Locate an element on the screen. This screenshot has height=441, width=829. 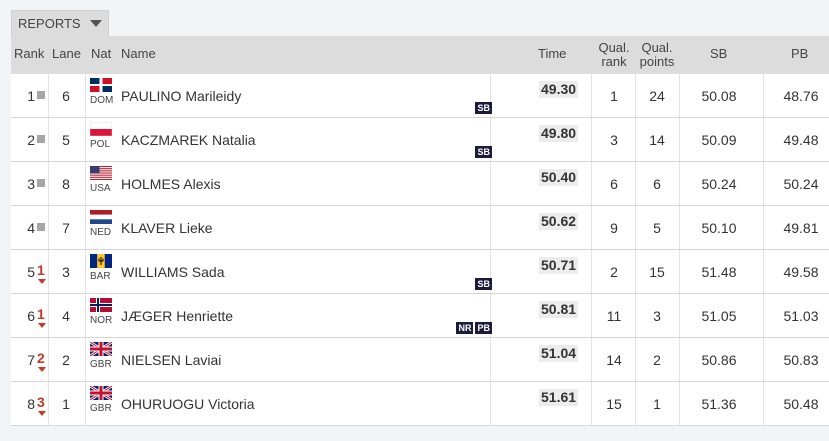
time-value: 50.62 is located at coordinates (559, 221).